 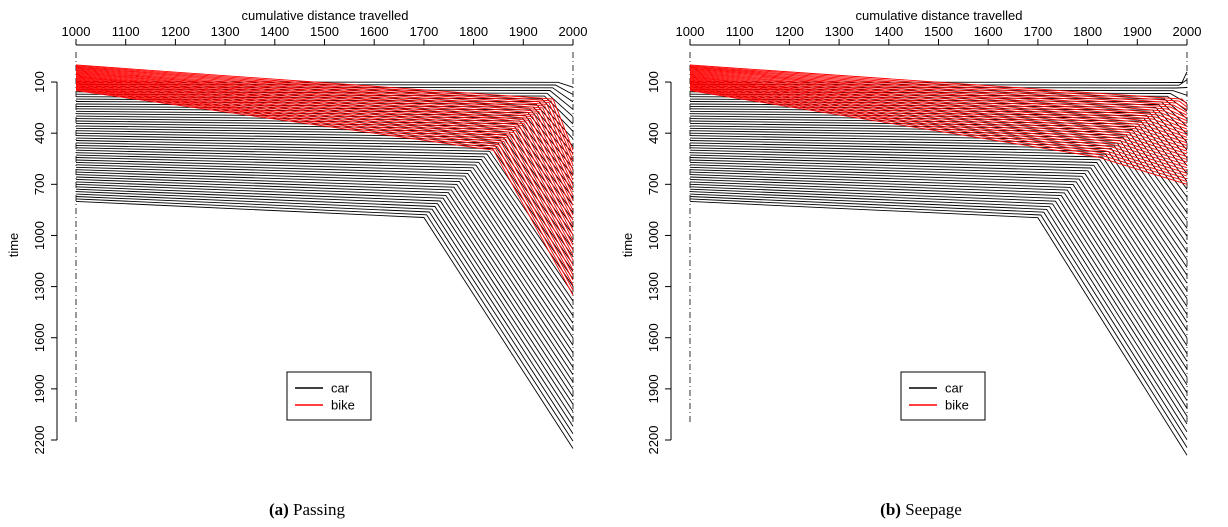 What do you see at coordinates (740, 31) in the screenshot?
I see `x-tick-label: 1100` at bounding box center [740, 31].